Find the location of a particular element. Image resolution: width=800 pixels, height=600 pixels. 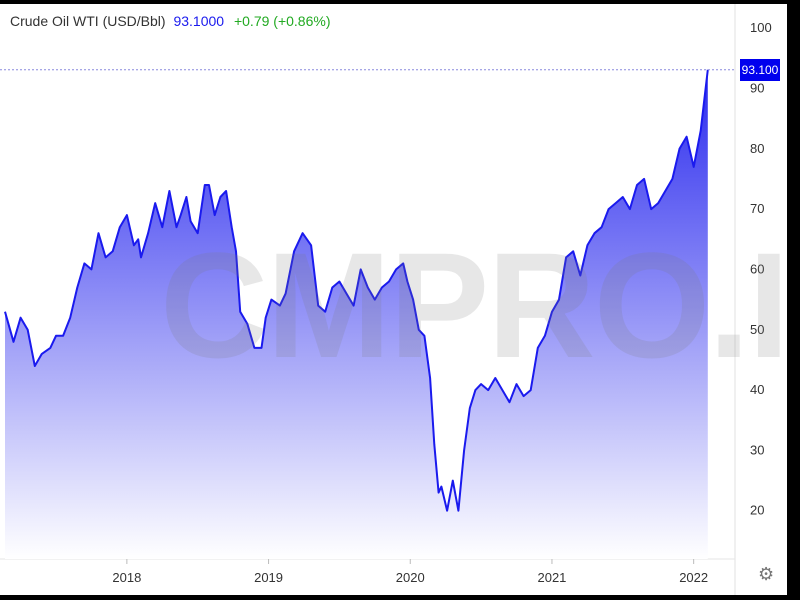

price-badge: 93.100 is located at coordinates (760, 69).